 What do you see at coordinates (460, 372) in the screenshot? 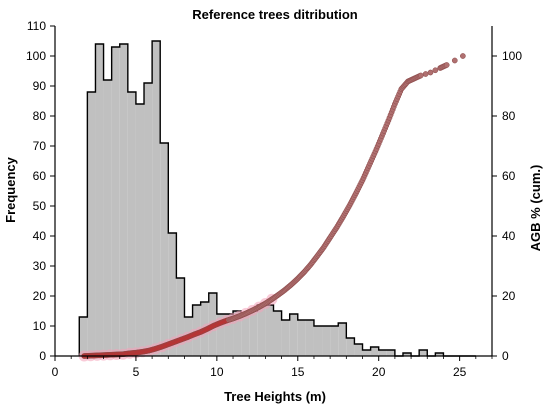
I see `x-tick-label: 25` at bounding box center [460, 372].